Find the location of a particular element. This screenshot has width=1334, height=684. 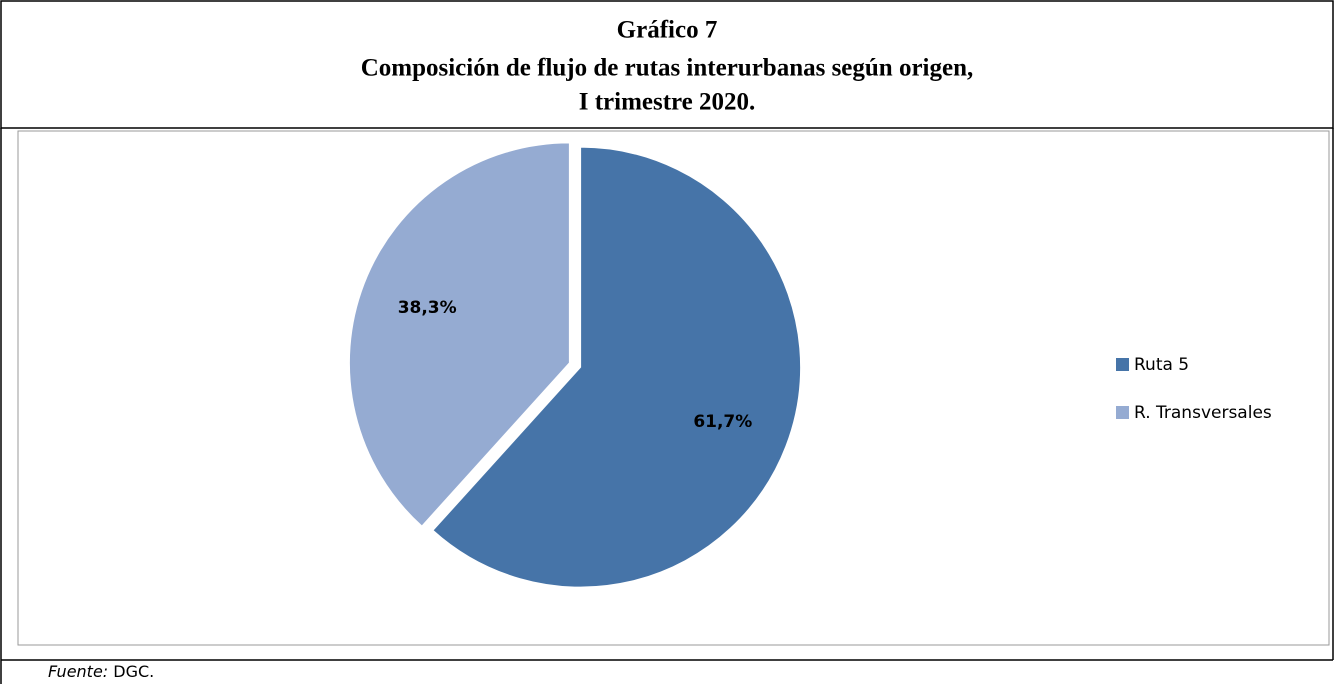

data-label: 38,3% is located at coordinates (427, 308).